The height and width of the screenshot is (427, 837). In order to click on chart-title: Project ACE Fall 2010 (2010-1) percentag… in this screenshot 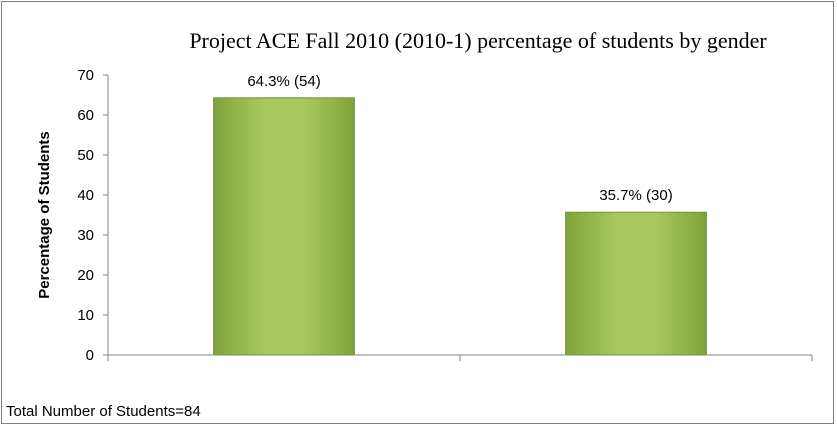, I will do `click(478, 40)`.